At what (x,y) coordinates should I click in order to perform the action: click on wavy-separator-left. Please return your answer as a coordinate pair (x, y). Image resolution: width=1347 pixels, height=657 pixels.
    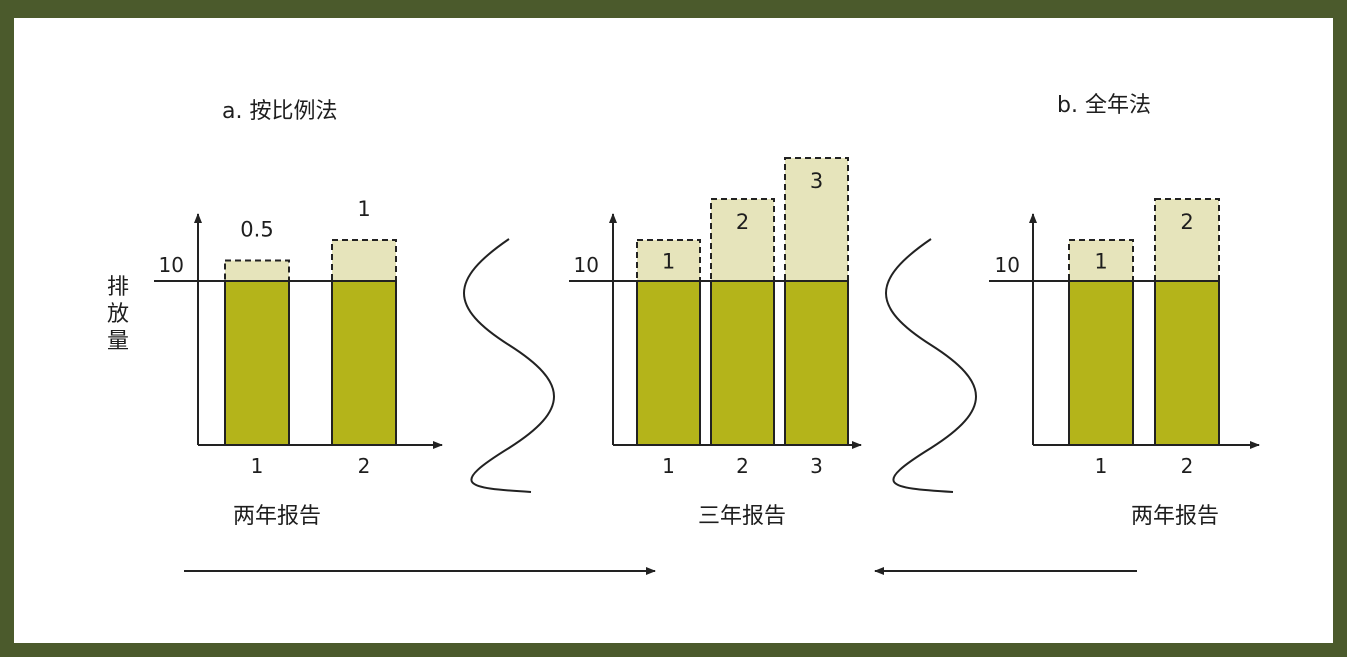
    Looking at the image, I should click on (509, 365).